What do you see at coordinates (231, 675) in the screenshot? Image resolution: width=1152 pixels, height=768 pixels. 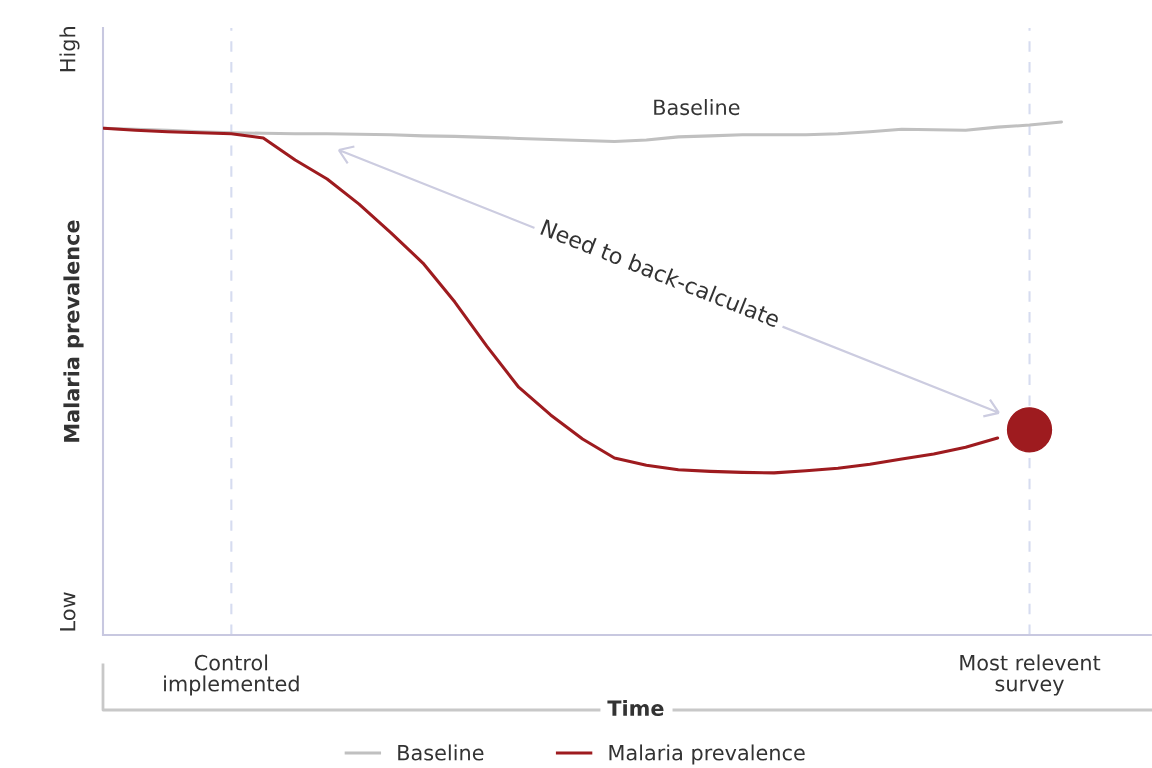 I see `x-tick-label: Control implemented` at bounding box center [231, 675].